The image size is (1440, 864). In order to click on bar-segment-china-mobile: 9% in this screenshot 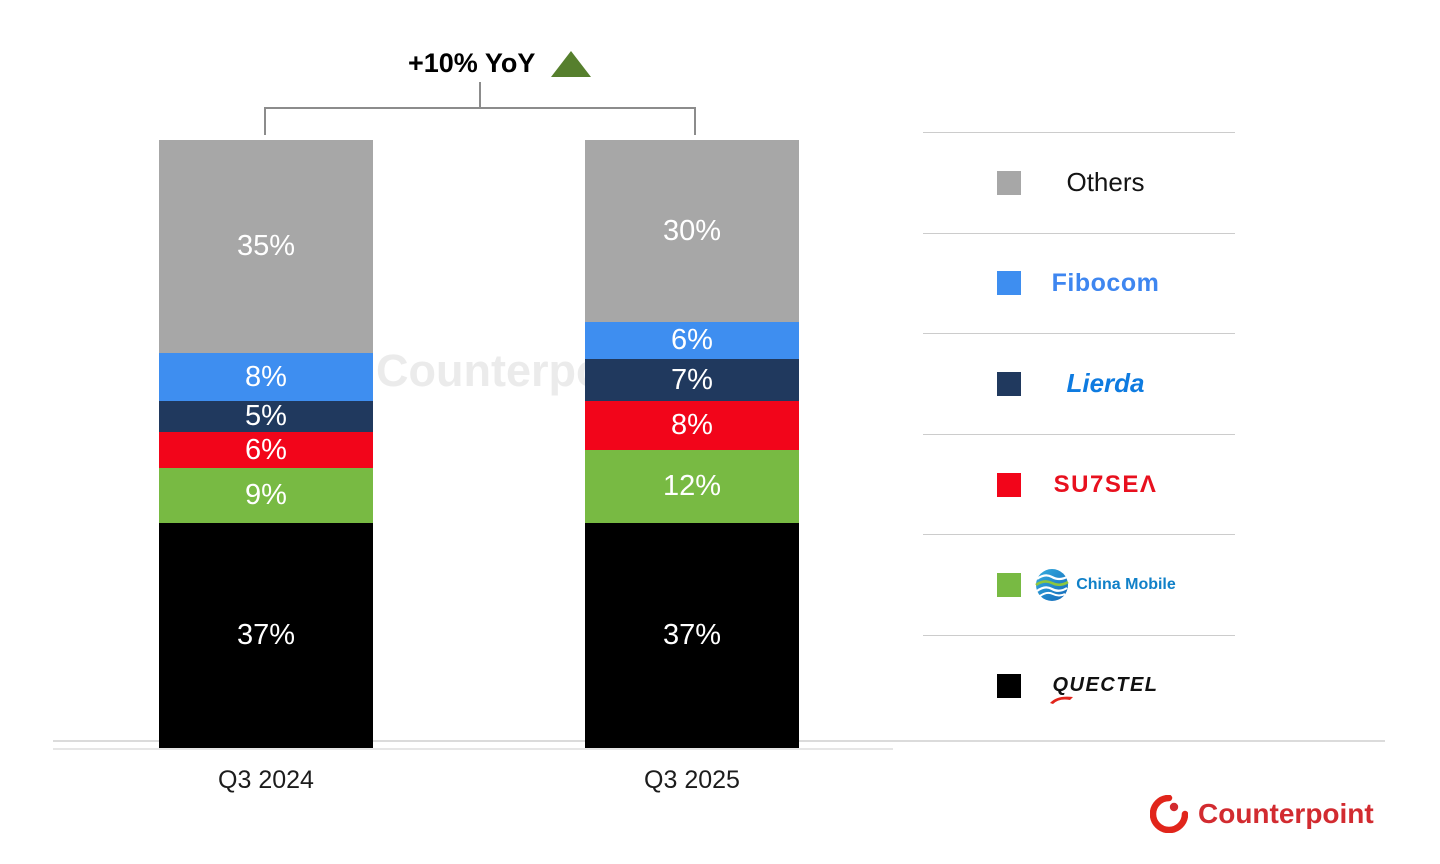, I will do `click(266, 495)`.